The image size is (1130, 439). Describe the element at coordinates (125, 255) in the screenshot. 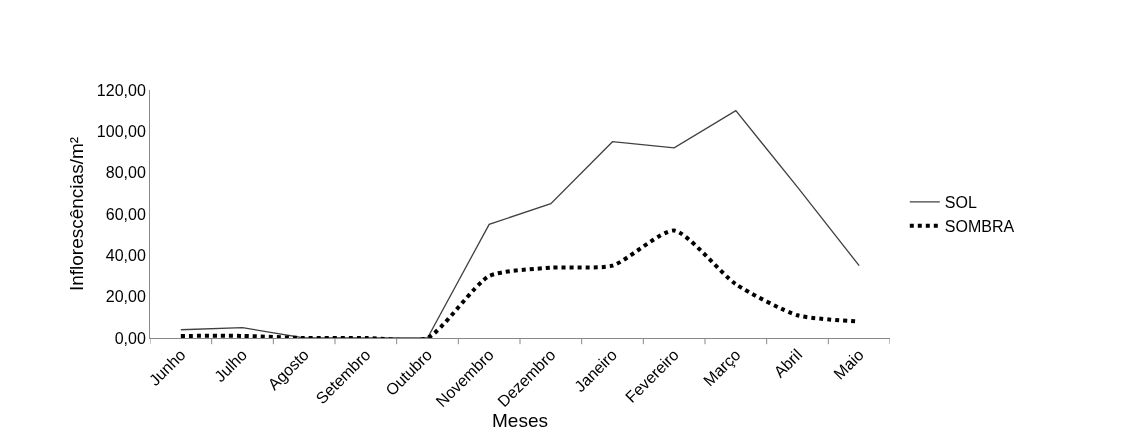

I see `y-tick-label: 40,00` at that location.